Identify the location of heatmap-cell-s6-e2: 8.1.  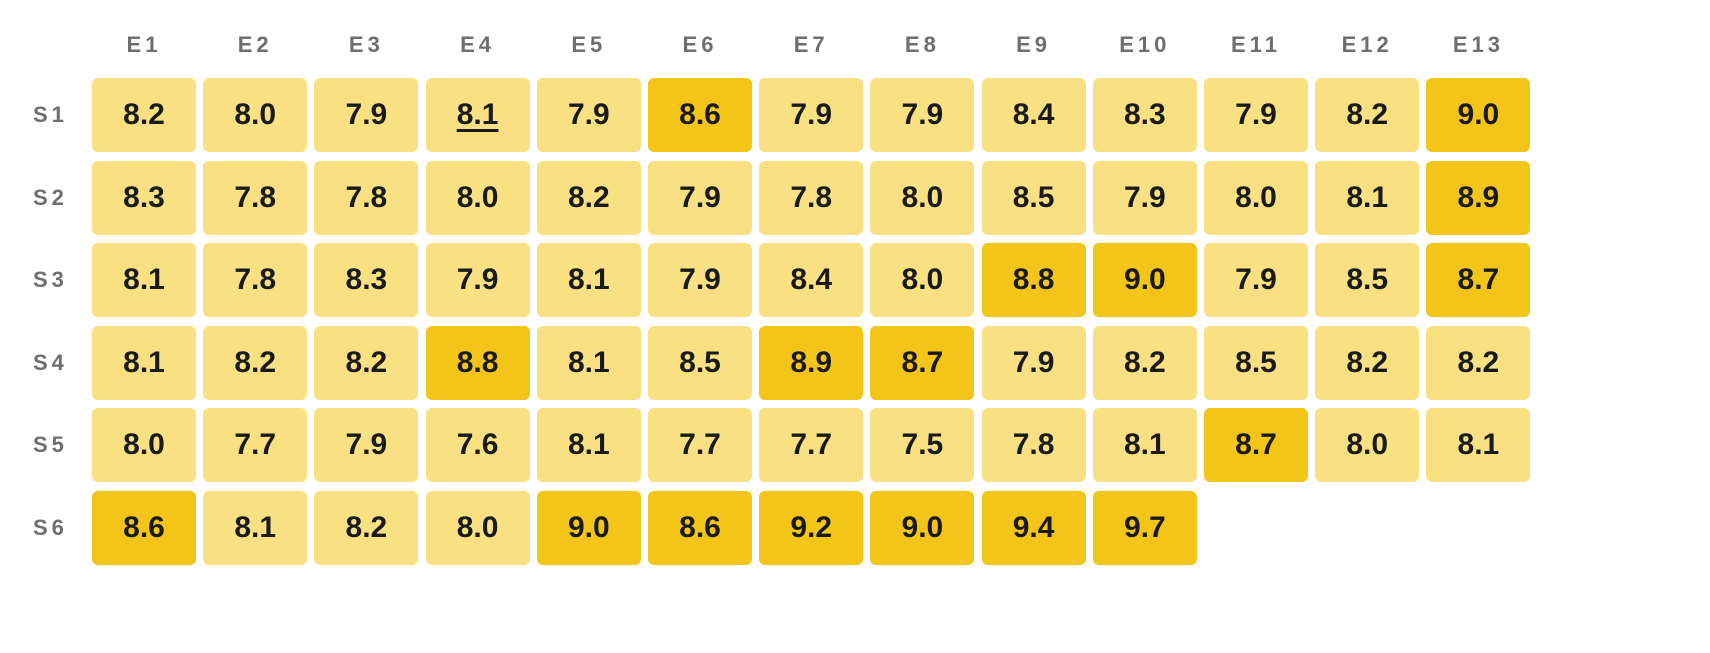
(255, 527).